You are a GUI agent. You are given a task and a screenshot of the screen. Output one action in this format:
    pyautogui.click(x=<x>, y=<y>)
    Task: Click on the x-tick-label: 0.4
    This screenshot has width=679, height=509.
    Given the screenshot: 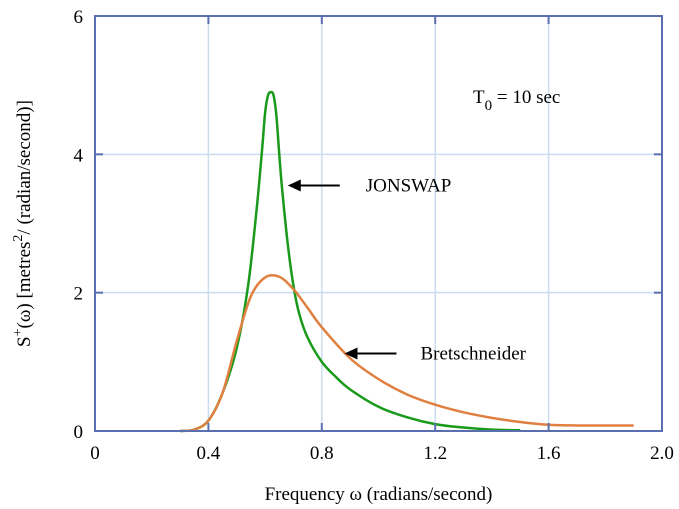 What is the action you would take?
    pyautogui.click(x=209, y=453)
    